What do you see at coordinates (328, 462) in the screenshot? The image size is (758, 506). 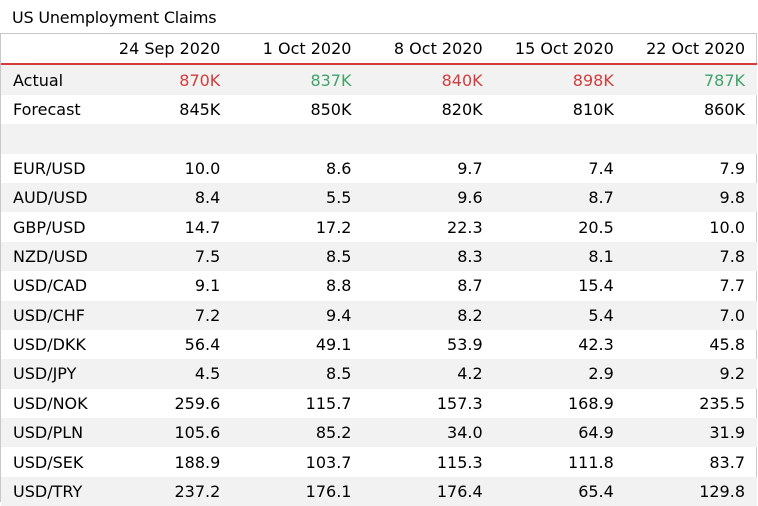 I see `pair-value: 103.7` at bounding box center [328, 462].